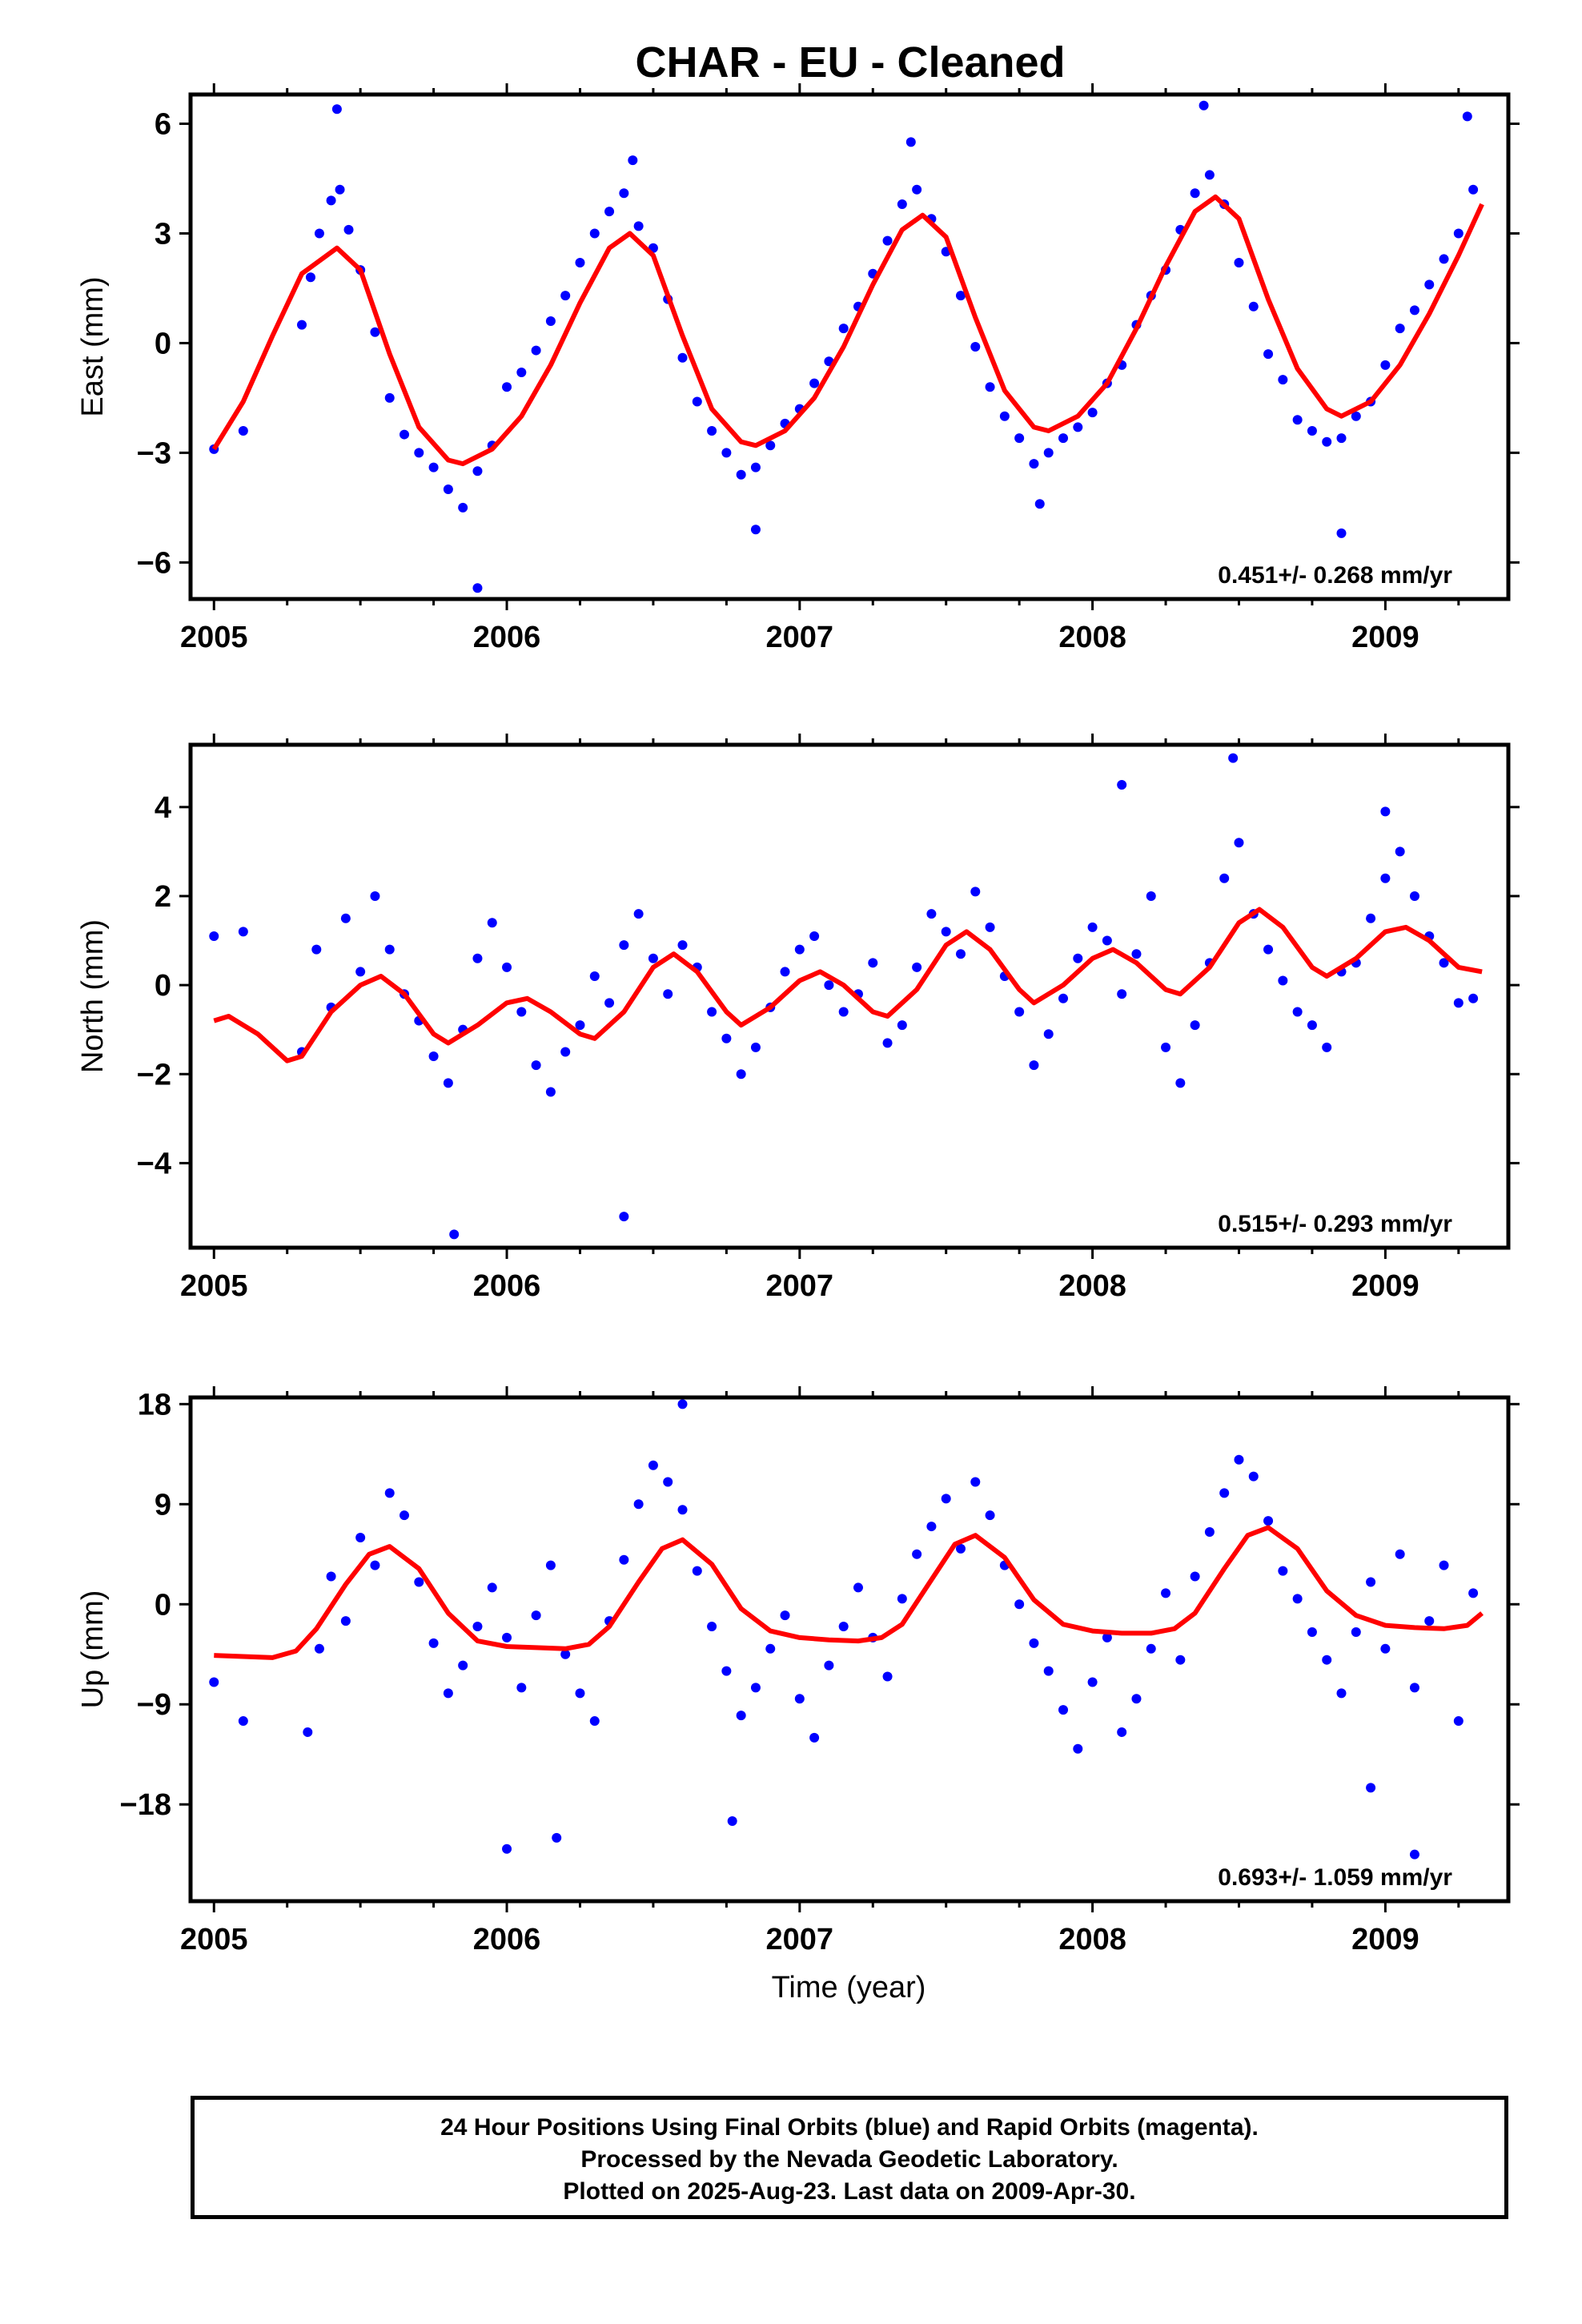 Image resolution: width=1582 pixels, height=2324 pixels. What do you see at coordinates (214, 1940) in the screenshot?
I see `up-x-tick-label: 2005` at bounding box center [214, 1940].